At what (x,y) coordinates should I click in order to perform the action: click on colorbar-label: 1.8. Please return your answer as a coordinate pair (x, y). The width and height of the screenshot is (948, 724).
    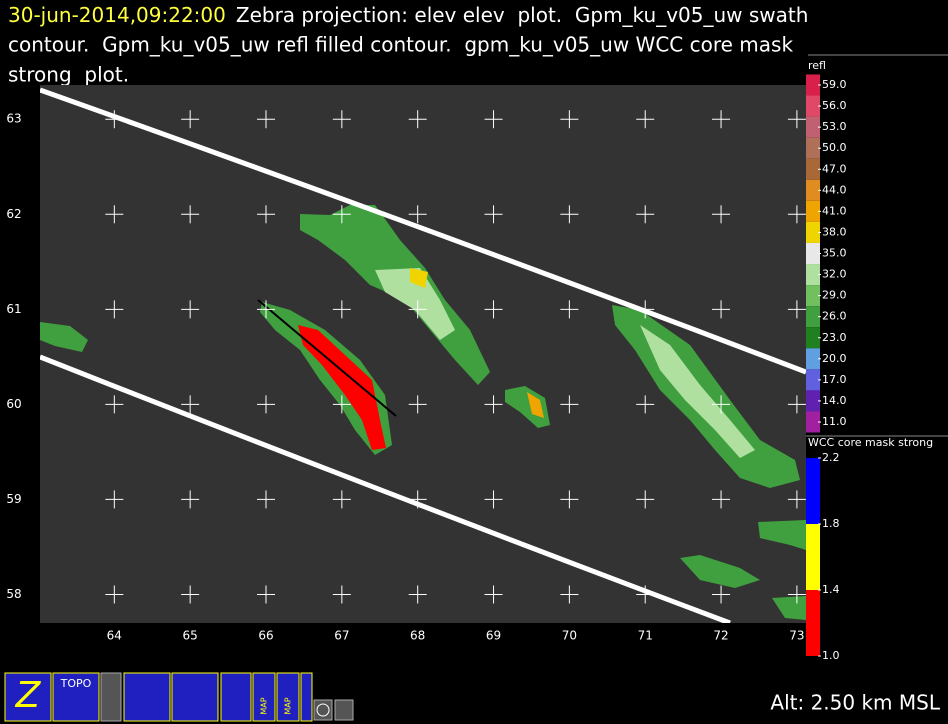
    Looking at the image, I should click on (831, 523).